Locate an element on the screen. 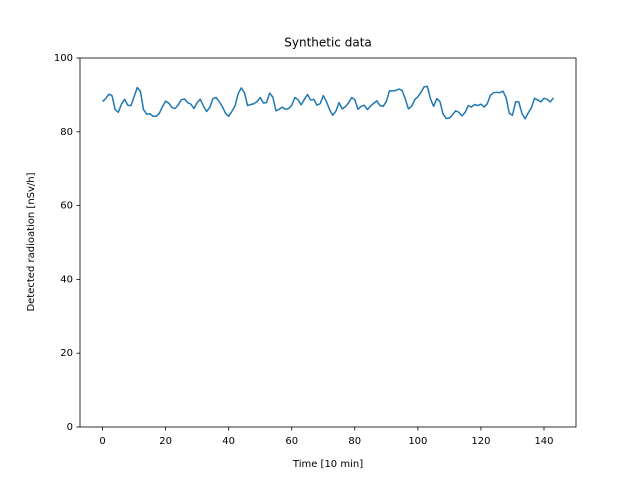  chart-title: Synthetic data is located at coordinates (328, 43).